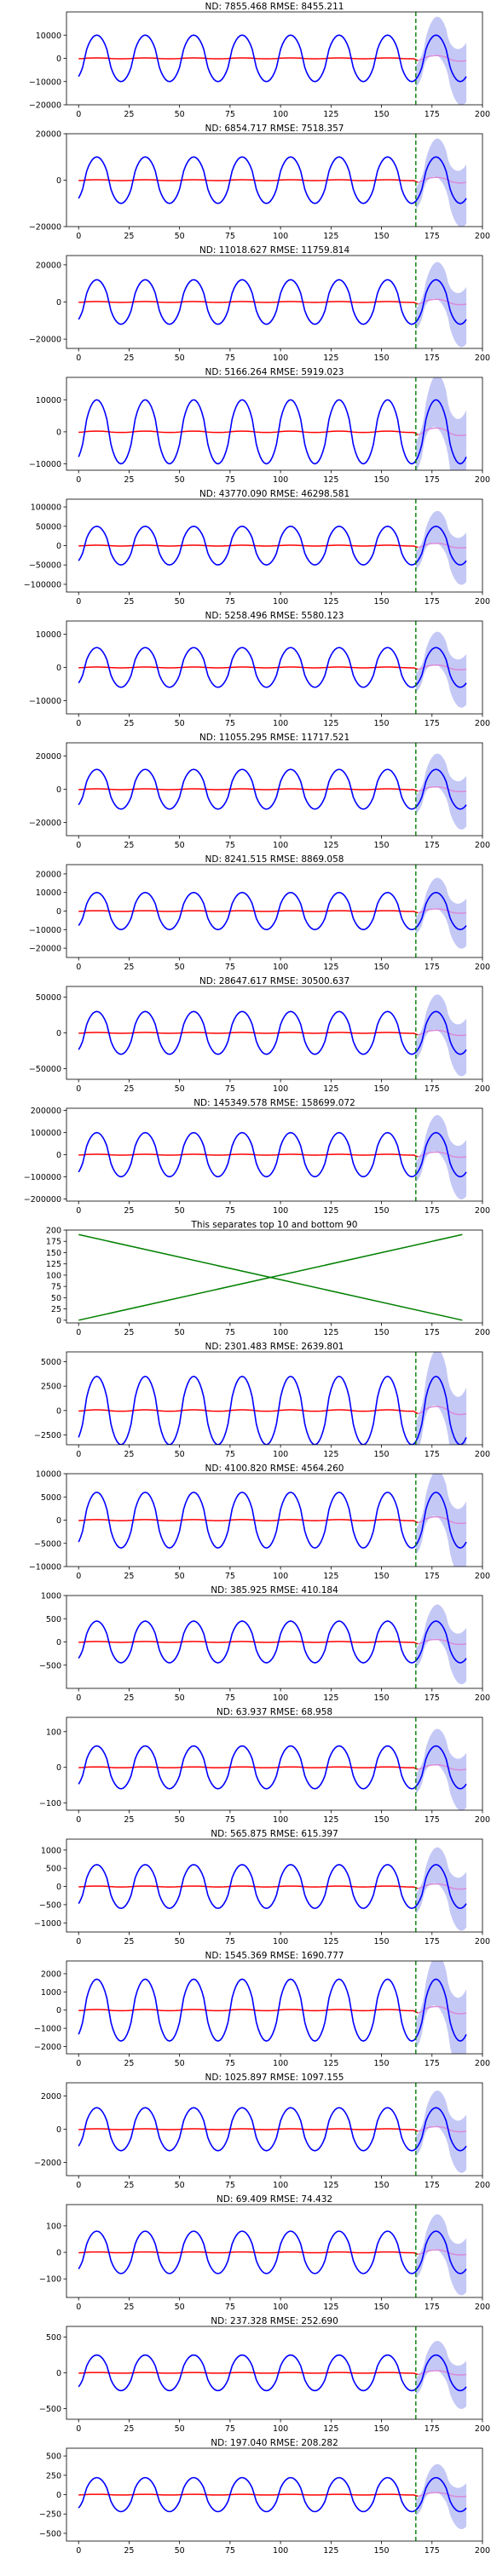 The width and height of the screenshot is (491, 2576). What do you see at coordinates (274, 738) in the screenshot?
I see `subplot-title: ND: 11055.295 RMSE: 11717.521` at bounding box center [274, 738].